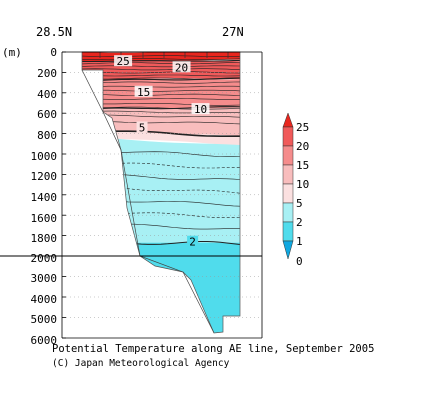 This screenshot has height=405, width=430. What do you see at coordinates (44, 340) in the screenshot?
I see `tick-label: 6000` at bounding box center [44, 340].